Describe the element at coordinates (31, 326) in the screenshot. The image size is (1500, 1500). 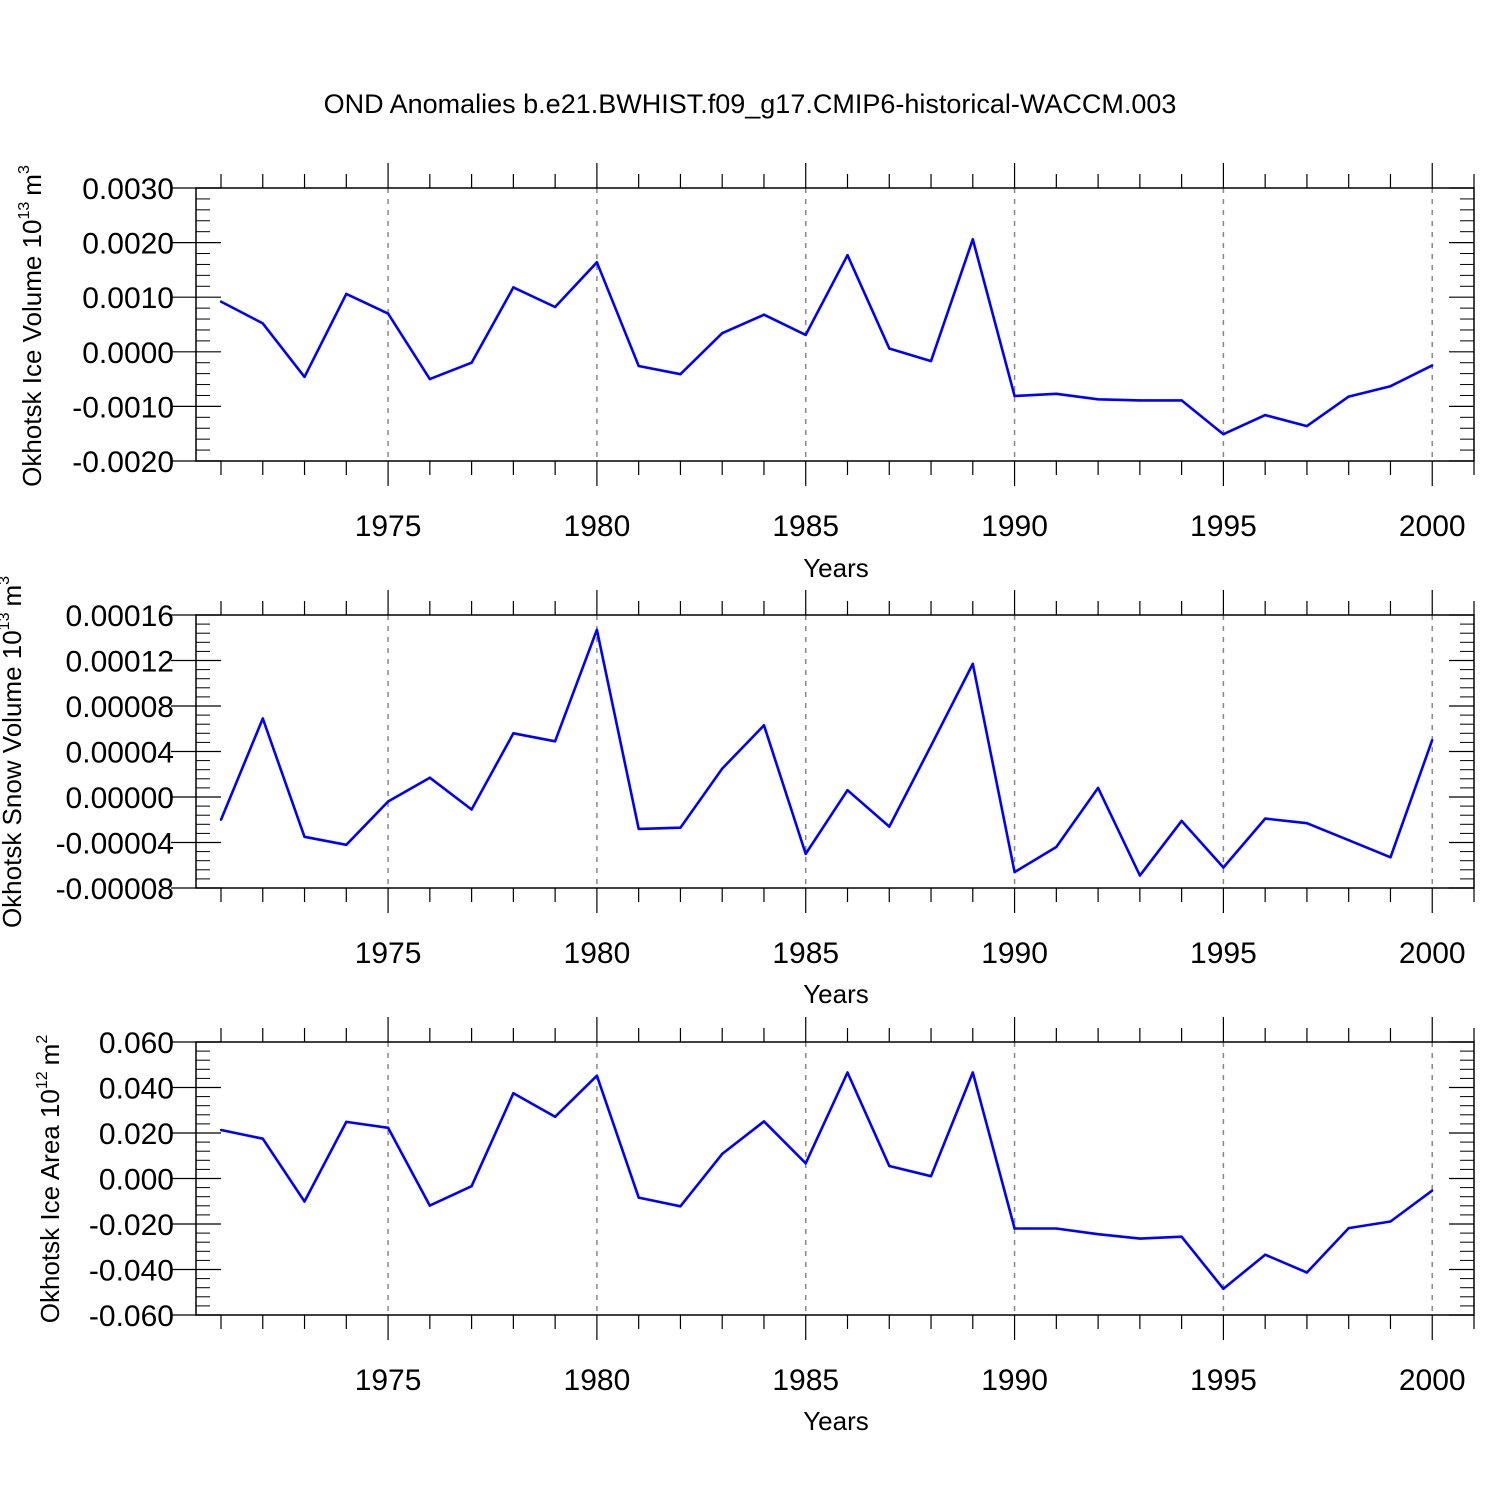
I see `panel-1-ylabel: Okhotsk Ice Volume 1013m3` at that location.